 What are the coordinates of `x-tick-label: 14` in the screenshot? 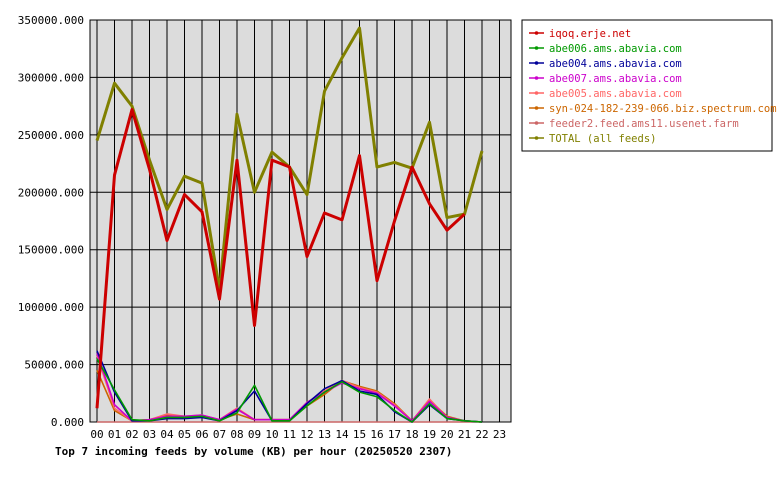 It's located at (342, 434).